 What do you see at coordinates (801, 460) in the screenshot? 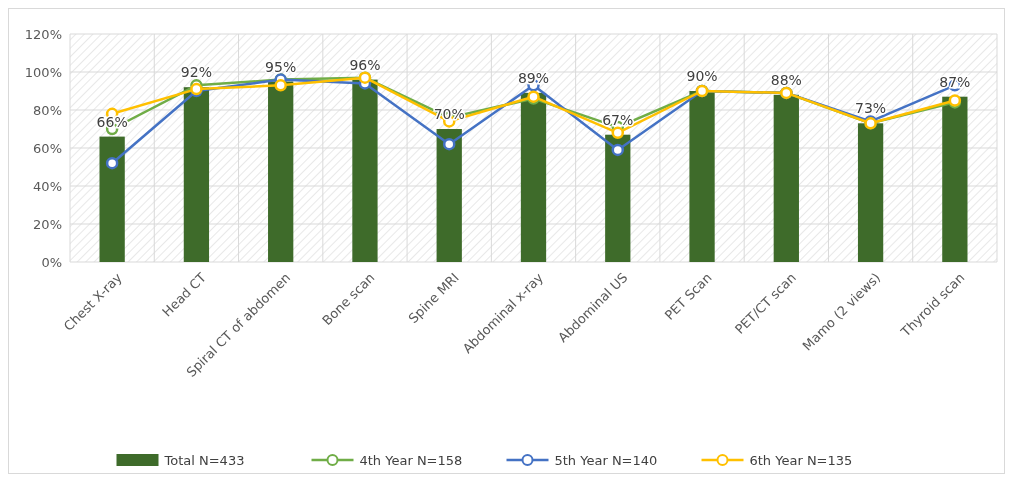
I see `legend-label: 6th Year N=135` at bounding box center [801, 460].